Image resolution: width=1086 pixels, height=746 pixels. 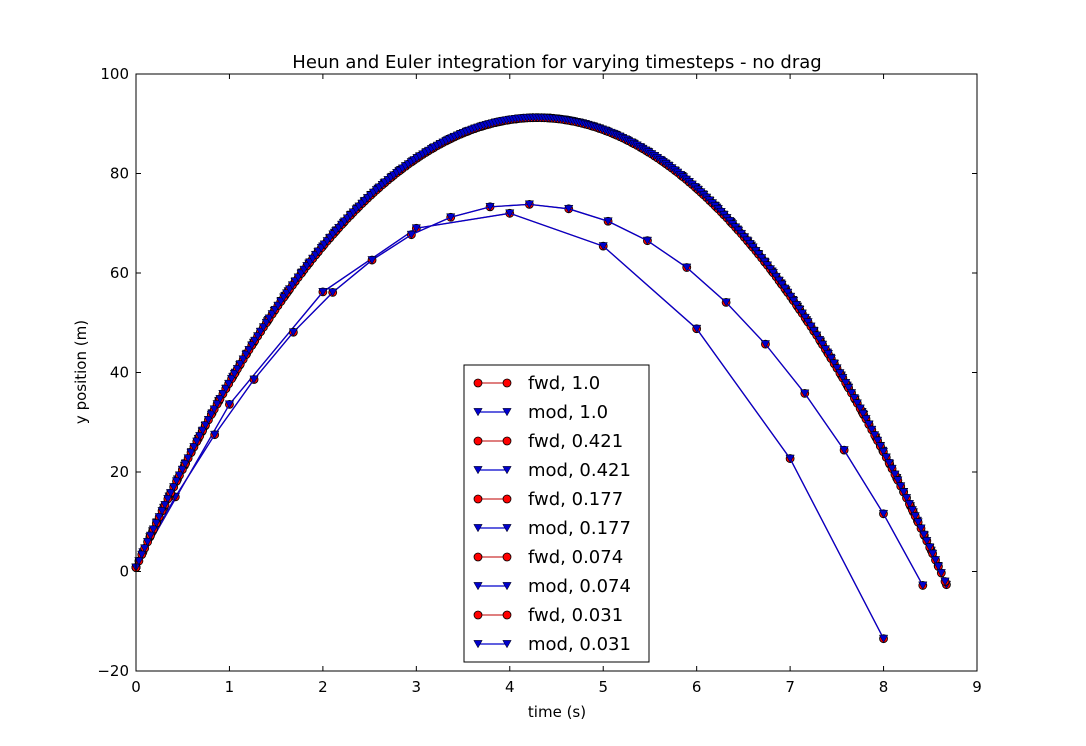 I want to click on legend-label: mod, 0.177, so click(x=579, y=528).